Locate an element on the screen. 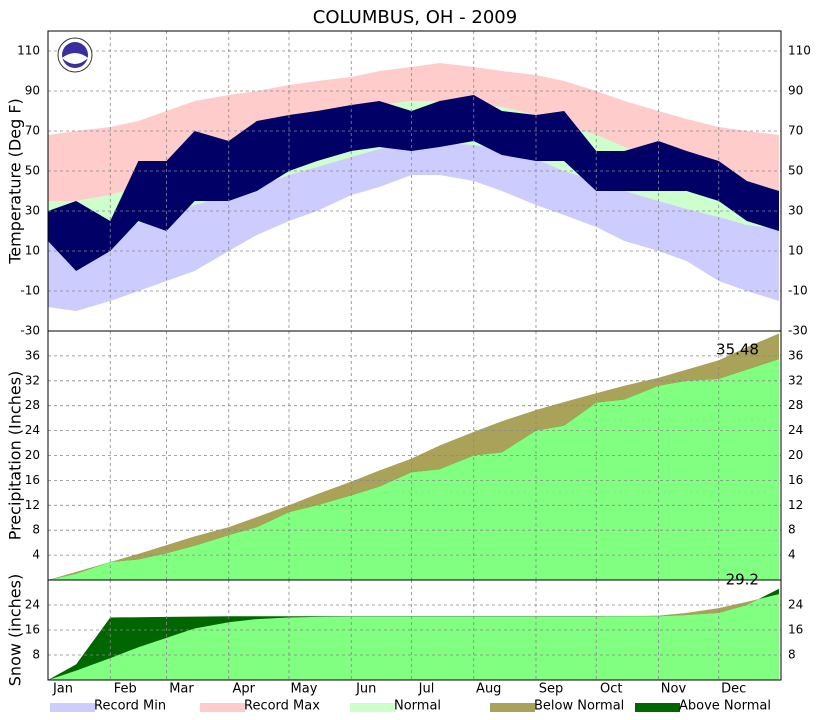  y-tick-label-right: 50 is located at coordinates (795, 171).